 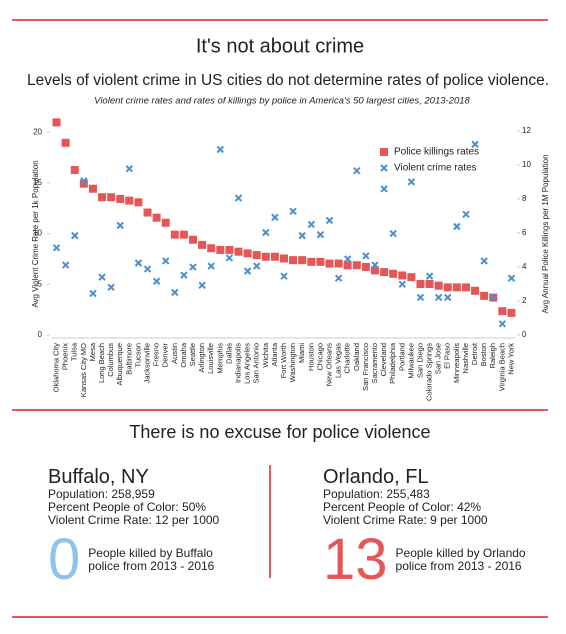 What do you see at coordinates (524, 266) in the screenshot?
I see `y2-tick-label: 4` at bounding box center [524, 266].